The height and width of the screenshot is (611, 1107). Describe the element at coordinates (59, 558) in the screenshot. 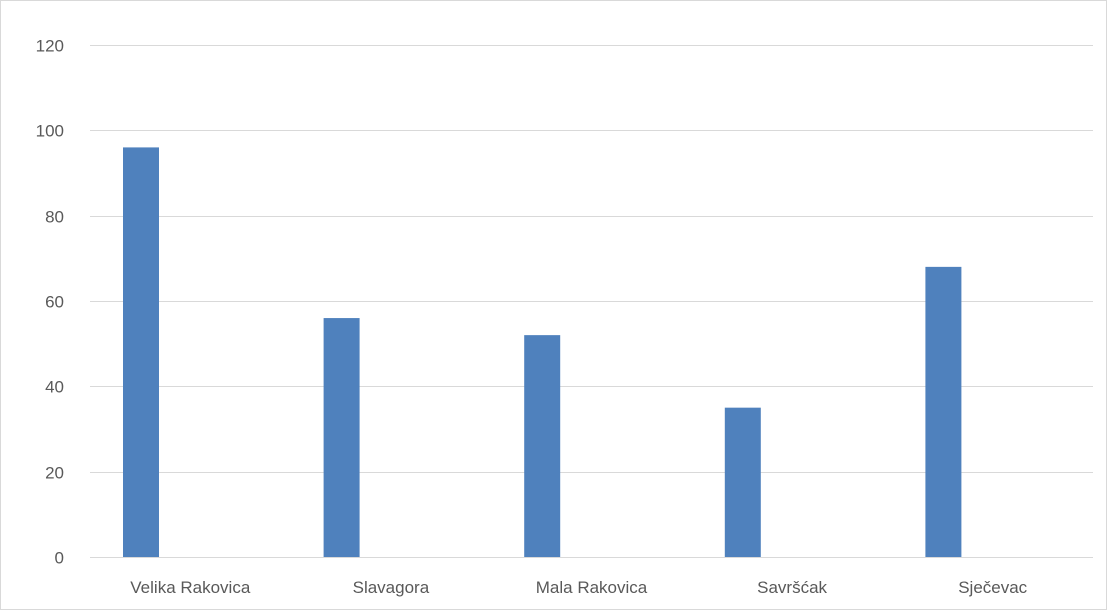

I see `y-tick-label: 0` at that location.